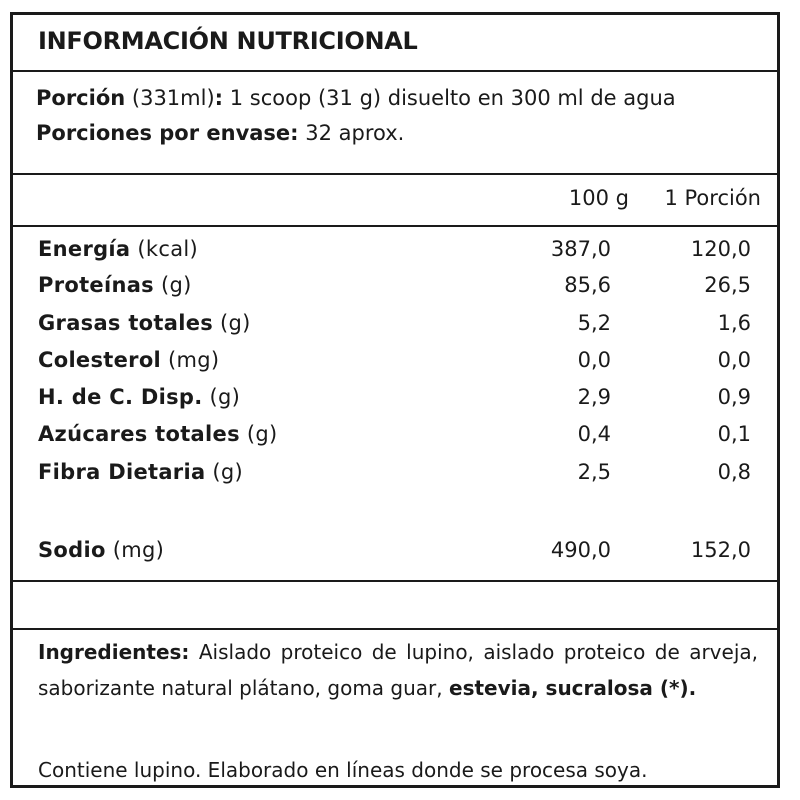 The height and width of the screenshot is (800, 800). I want to click on nutrient-per100: 387,0, so click(580, 249).